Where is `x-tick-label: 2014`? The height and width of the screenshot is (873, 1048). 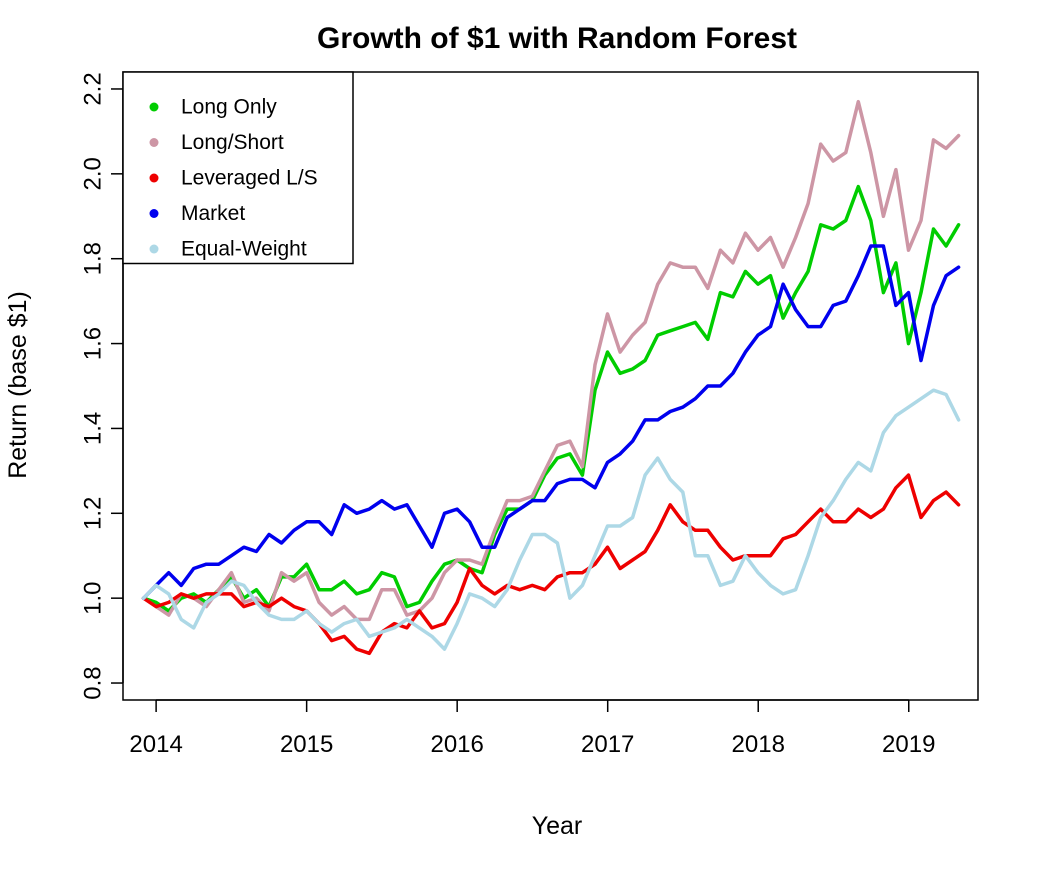 x-tick-label: 2014 is located at coordinates (155, 744).